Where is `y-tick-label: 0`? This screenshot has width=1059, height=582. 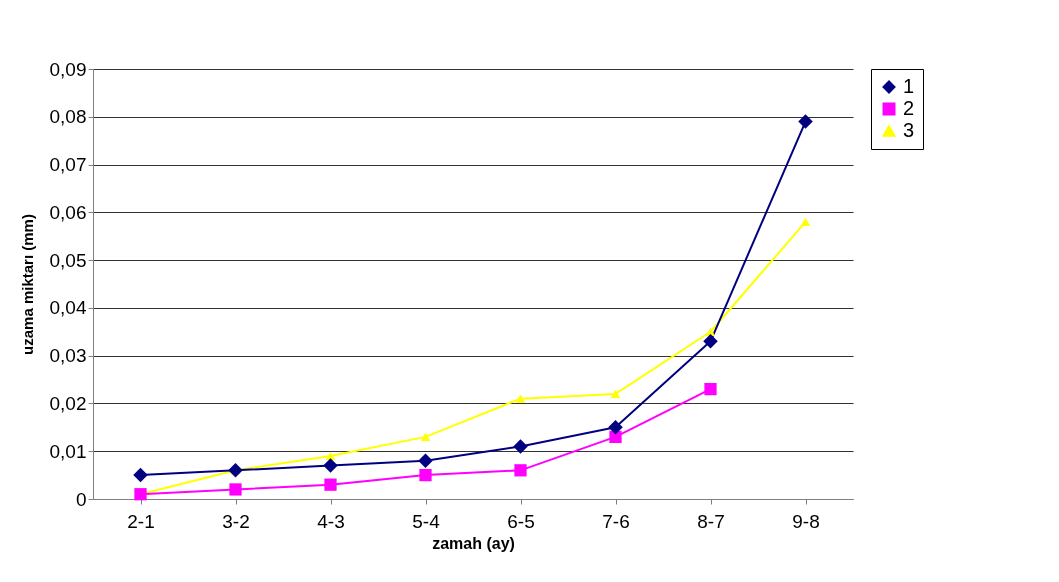 y-tick-label: 0 is located at coordinates (81, 499).